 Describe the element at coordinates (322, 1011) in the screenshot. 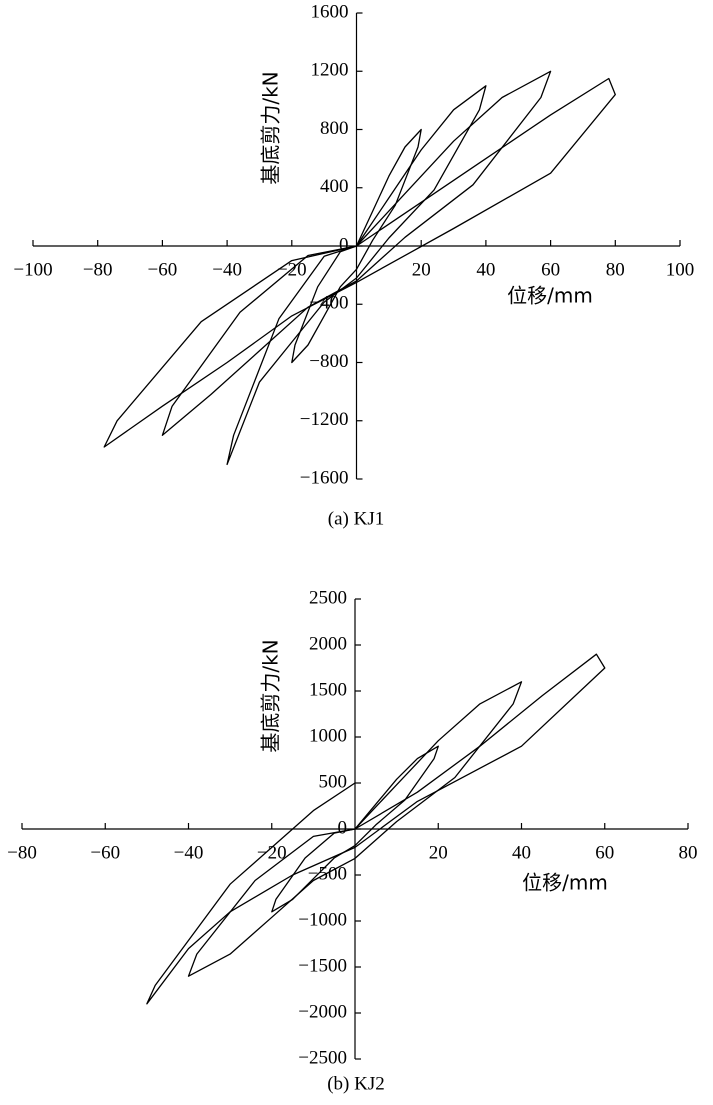

I see `y-tick-label: −2000` at that location.